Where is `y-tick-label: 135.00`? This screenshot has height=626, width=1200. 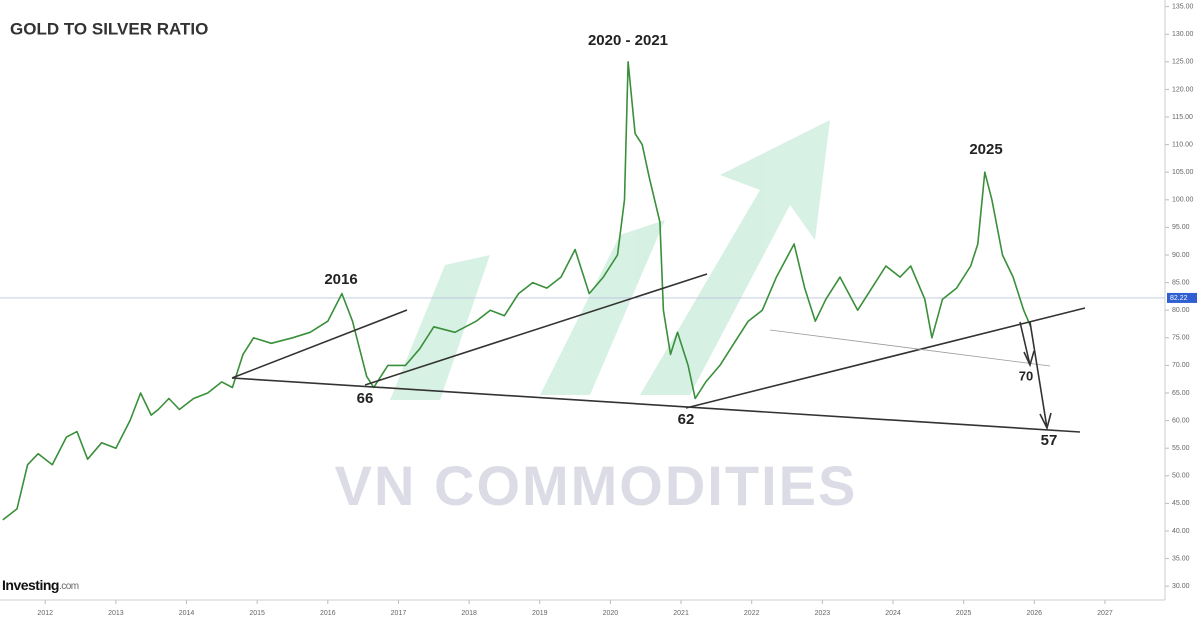 y-tick-label: 135.00 is located at coordinates (1183, 6).